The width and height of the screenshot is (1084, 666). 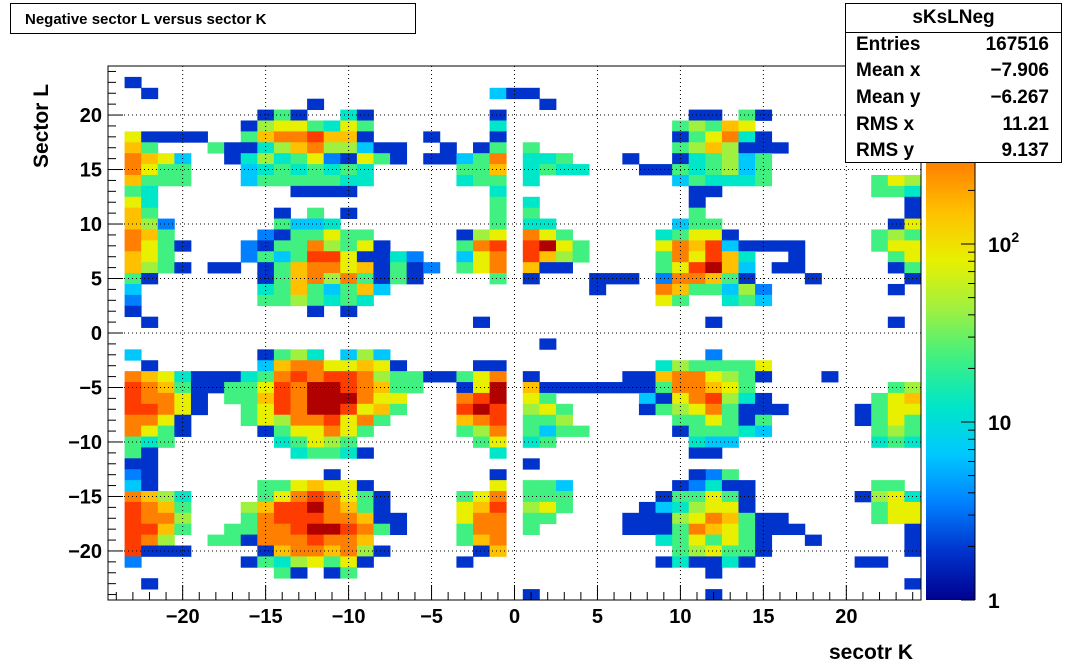 I want to click on stats-label: RMS y, so click(x=885, y=150).